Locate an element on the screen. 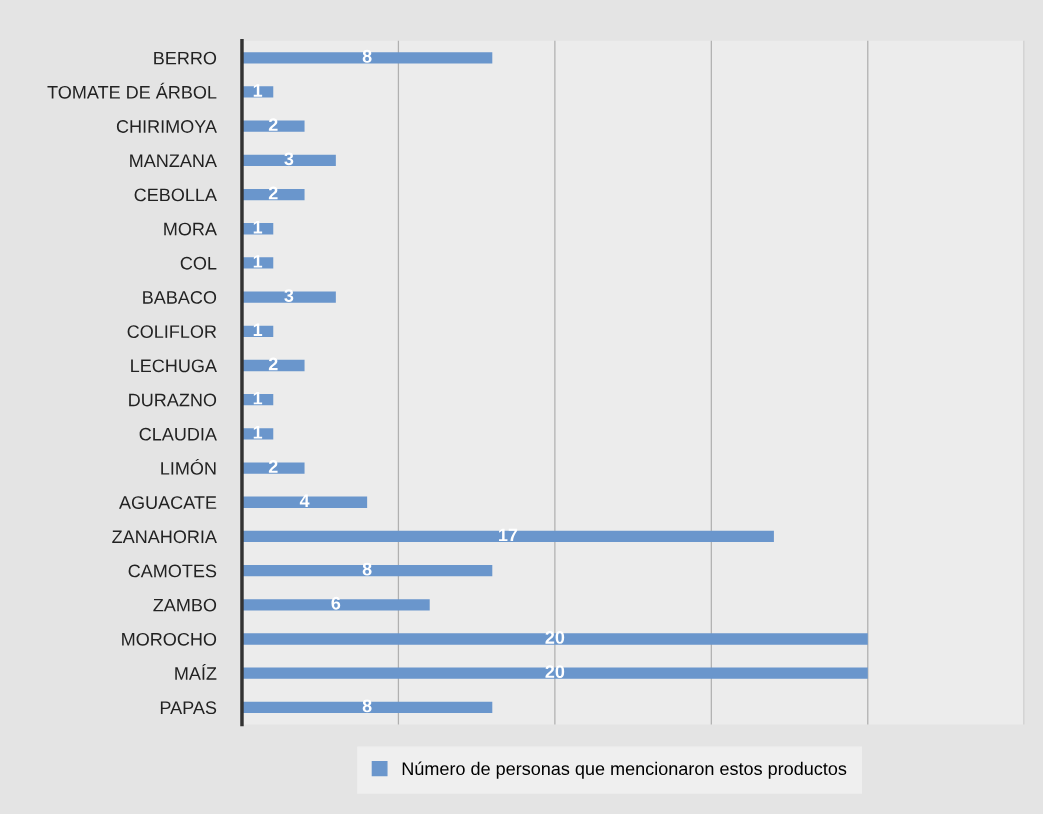 The width and height of the screenshot is (1043, 814). y-tick-label: PAPAS is located at coordinates (188, 708).